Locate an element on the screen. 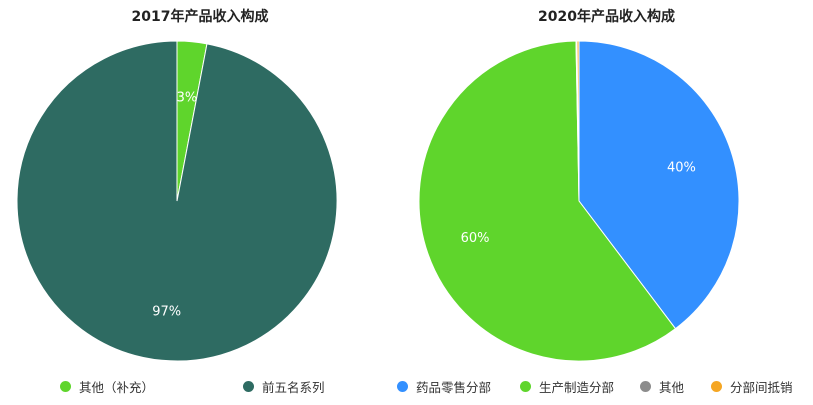  legend-label: 其他 is located at coordinates (672, 387).